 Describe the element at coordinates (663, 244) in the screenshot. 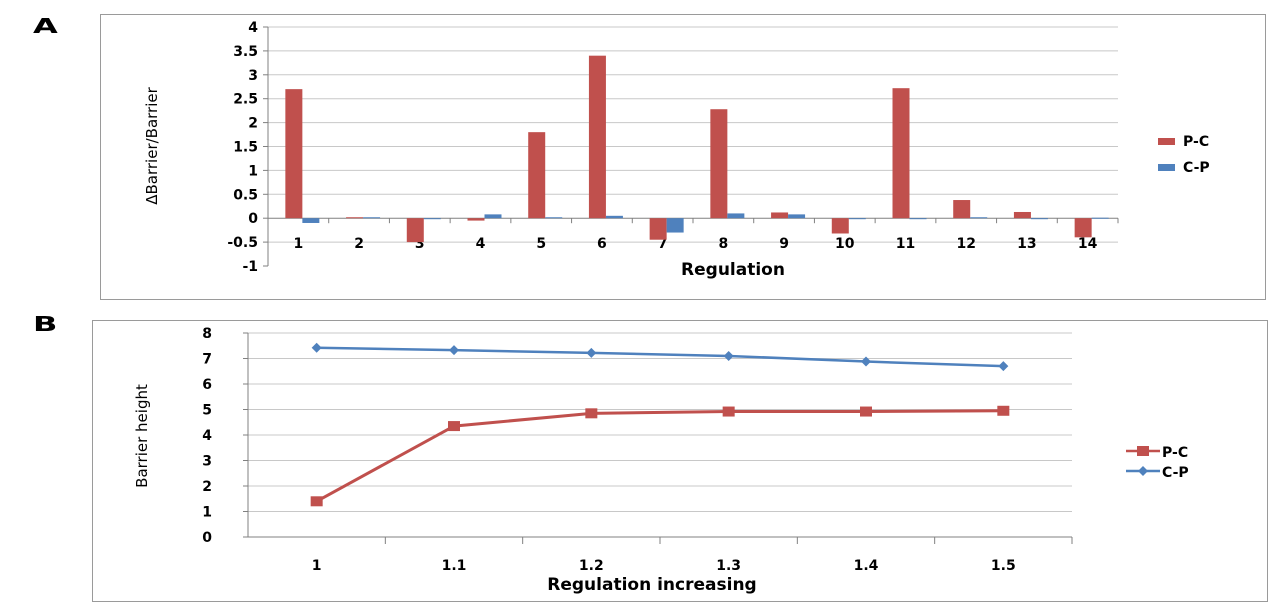

I see `x-tick-label: 7` at that location.